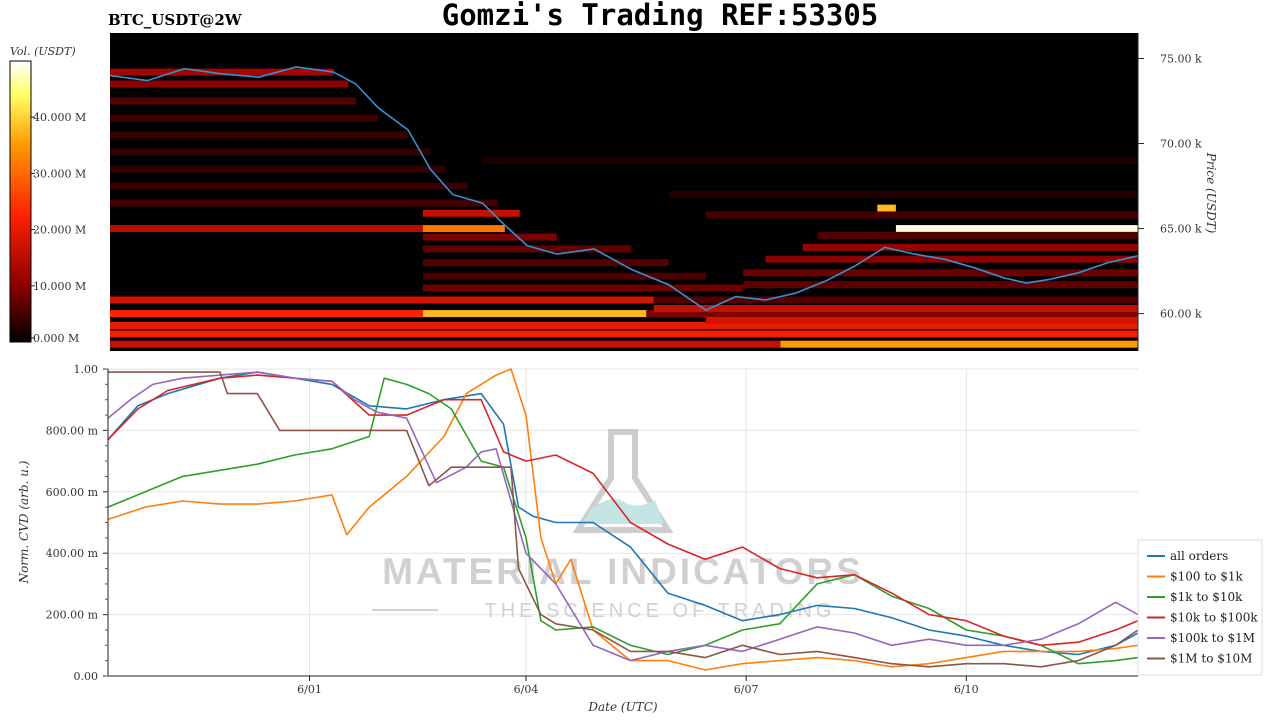 Image resolution: width=1280 pixels, height=720 pixels. I want to click on cvd-y-axis-label: Norm. CVD (arb. u.), so click(24, 522).